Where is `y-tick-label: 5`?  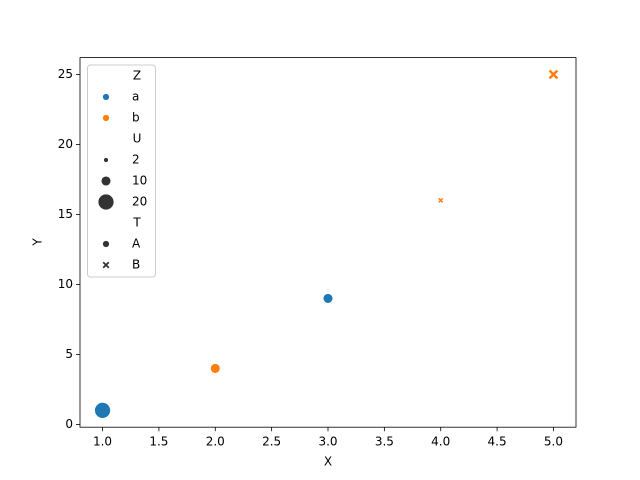
y-tick-label: 5 is located at coordinates (69, 354).